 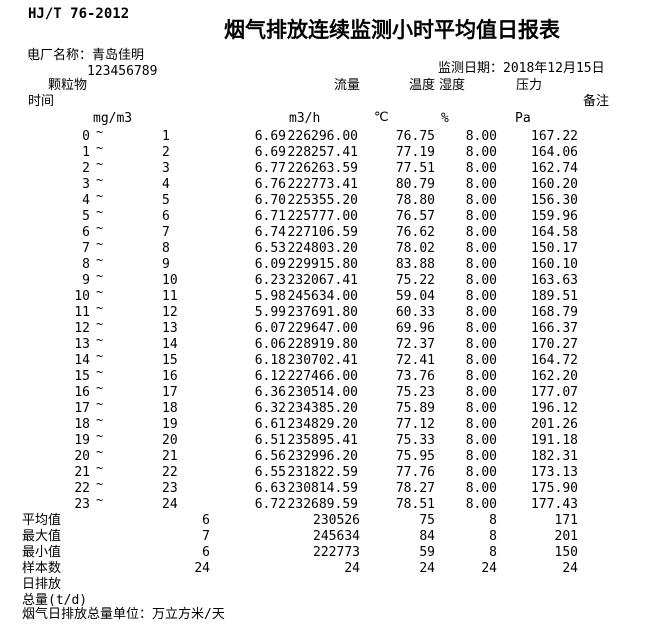 What do you see at coordinates (86, 168) in the screenshot?
I see `hour-start: 2` at bounding box center [86, 168].